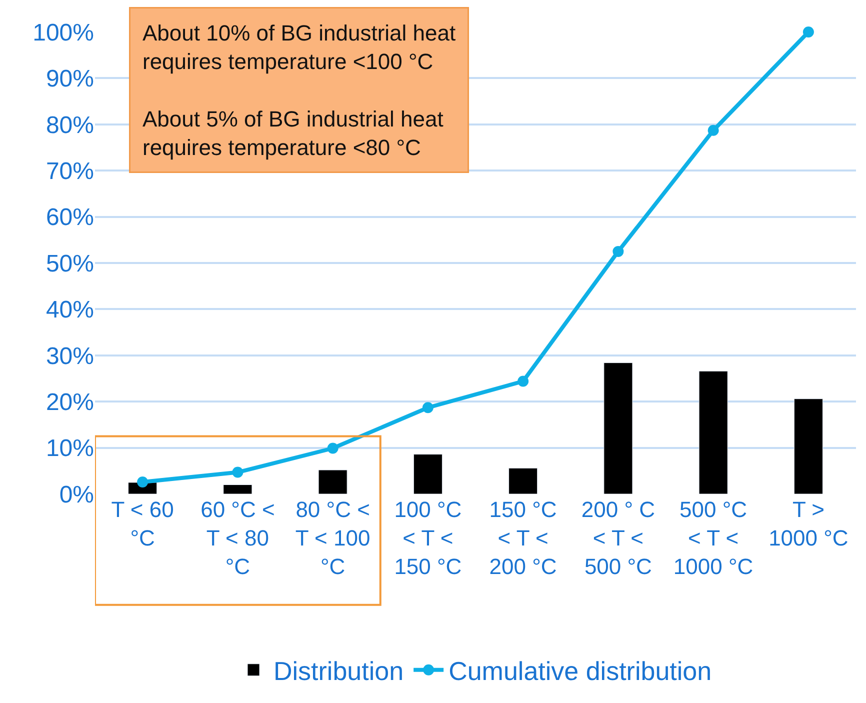 Image resolution: width=866 pixels, height=703 pixels. Describe the element at coordinates (580, 671) in the screenshot. I see `legend-label: Cumulative distribution` at that location.